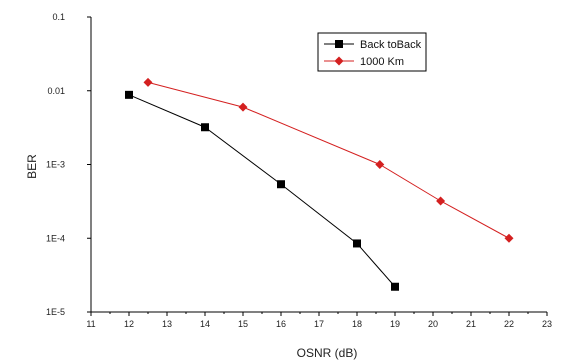  Describe the element at coordinates (90, 324) in the screenshot. I see `x-tick-label: 11` at that location.